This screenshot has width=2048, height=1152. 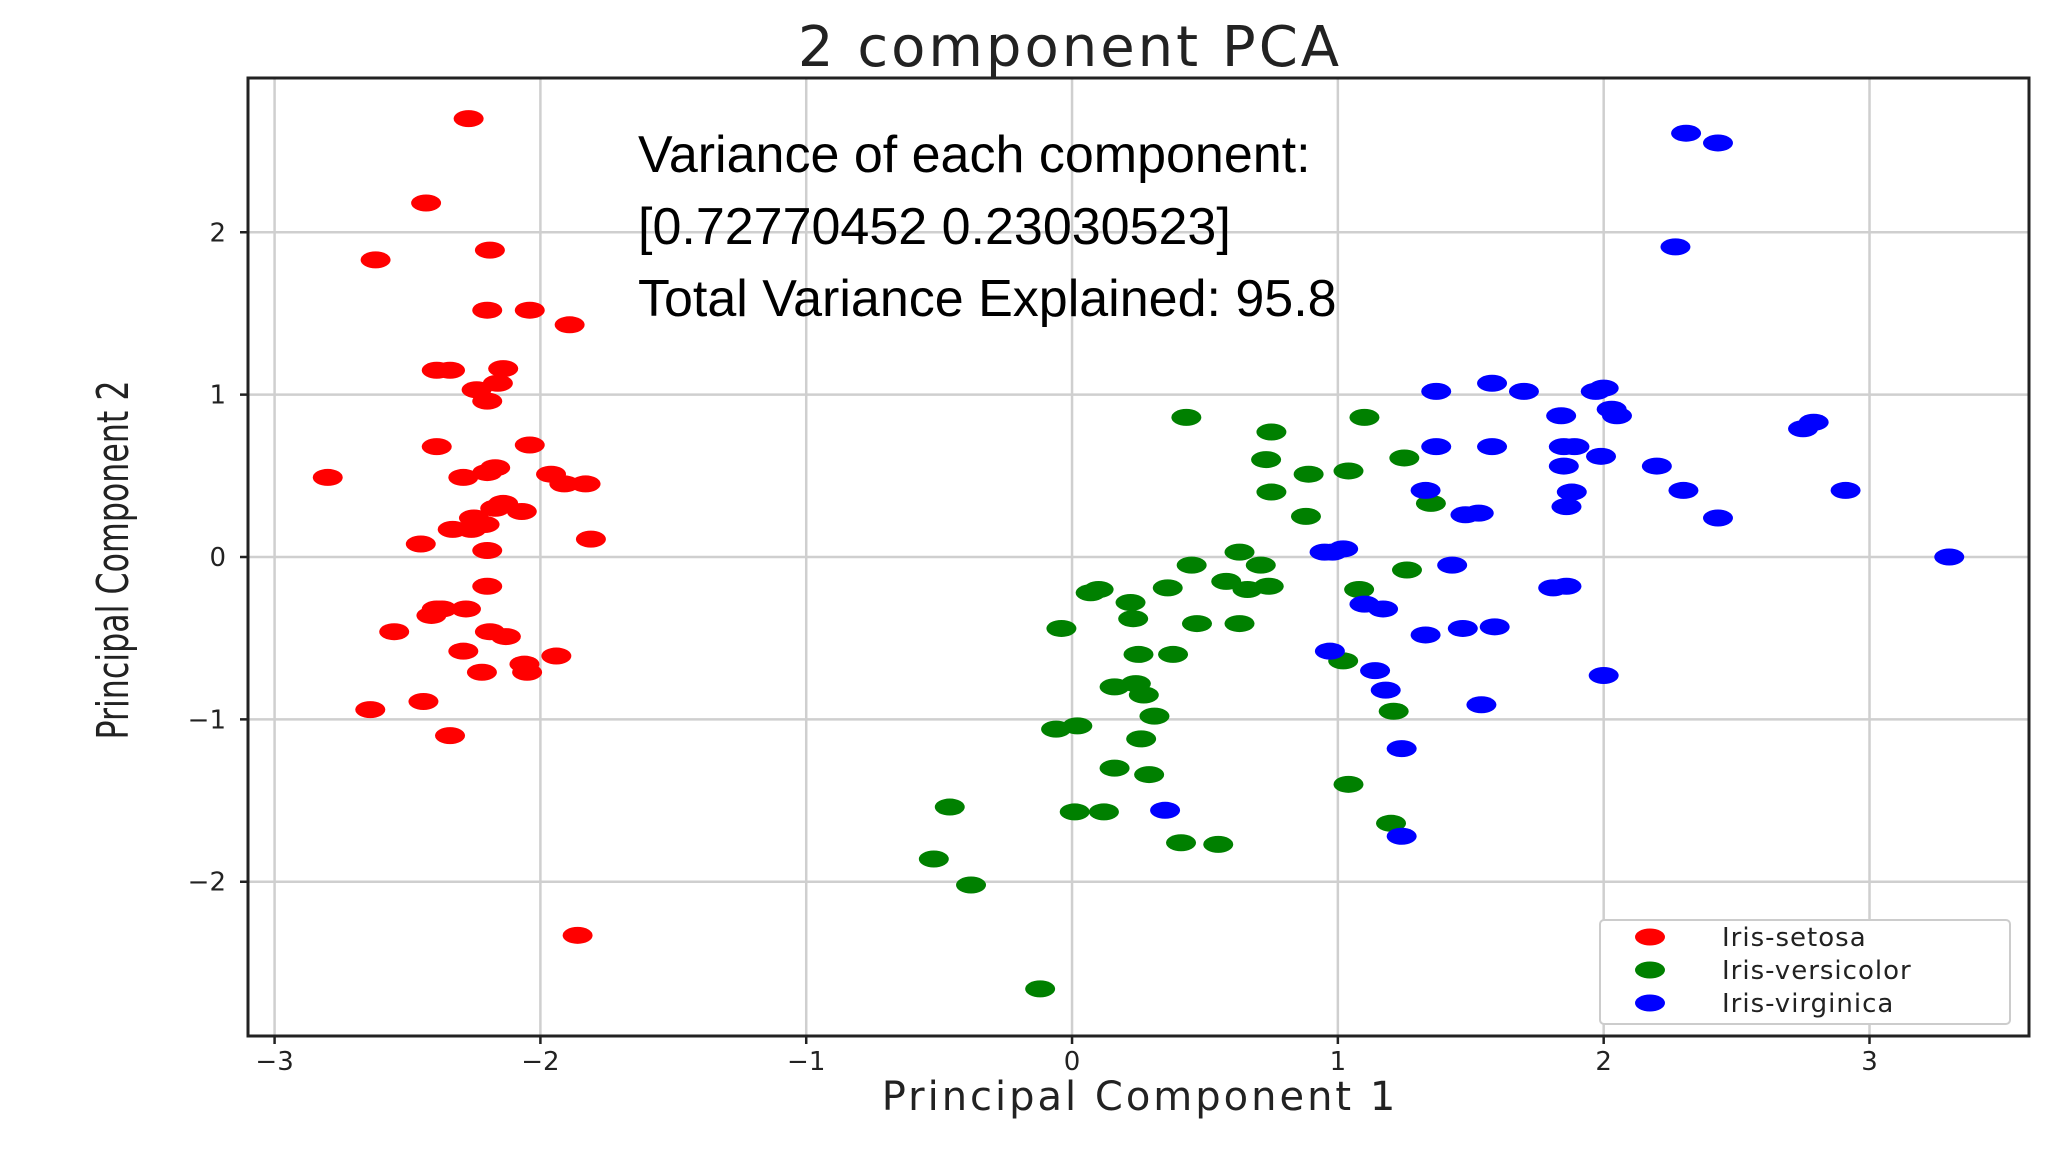 What do you see at coordinates (207, 720) in the screenshot?
I see `y-tick-label: −1` at bounding box center [207, 720].